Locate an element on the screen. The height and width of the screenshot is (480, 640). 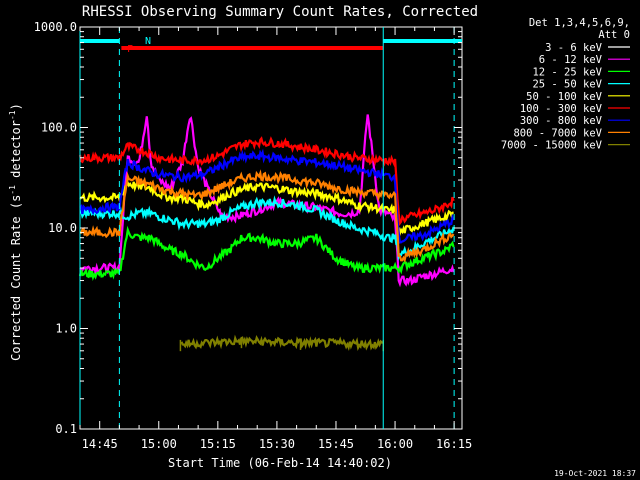
x-axis-label: Start Time (06-Feb-14 14:40:02) is located at coordinates (280, 463).